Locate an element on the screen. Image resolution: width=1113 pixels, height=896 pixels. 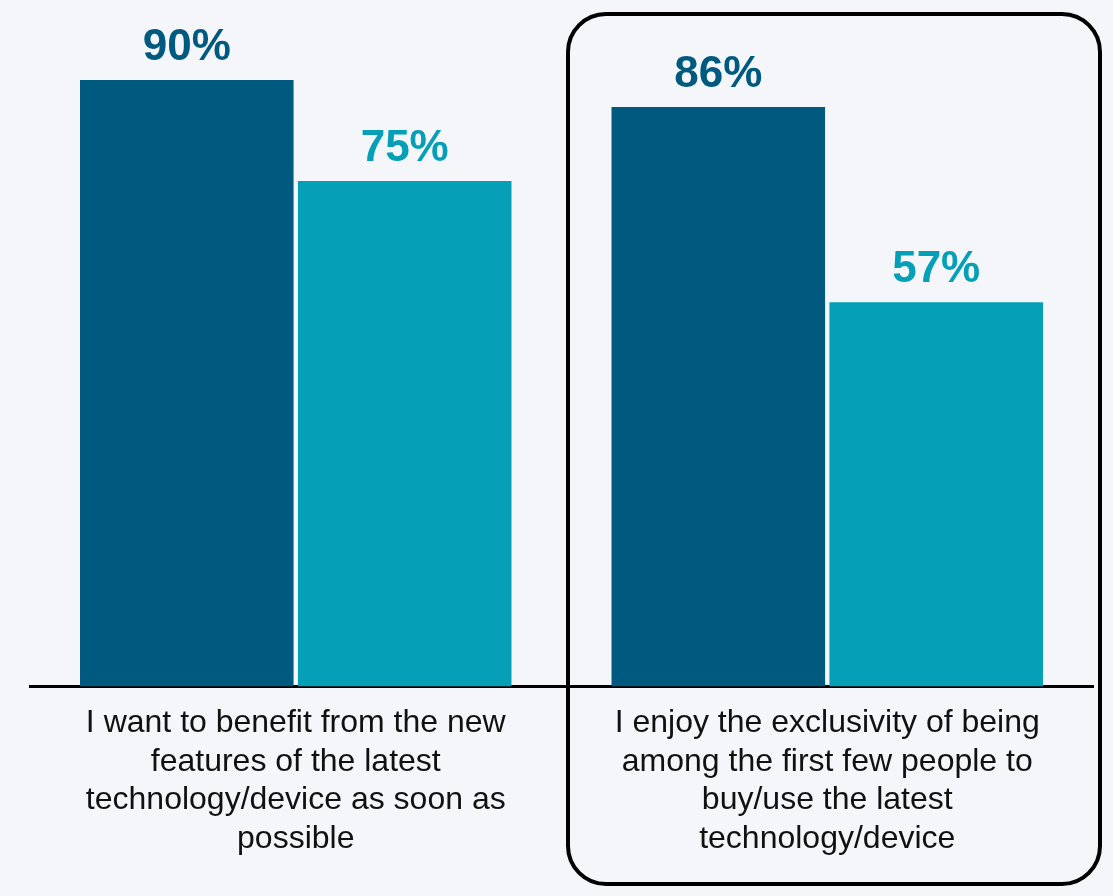
data-label: 90% is located at coordinates (186, 45).